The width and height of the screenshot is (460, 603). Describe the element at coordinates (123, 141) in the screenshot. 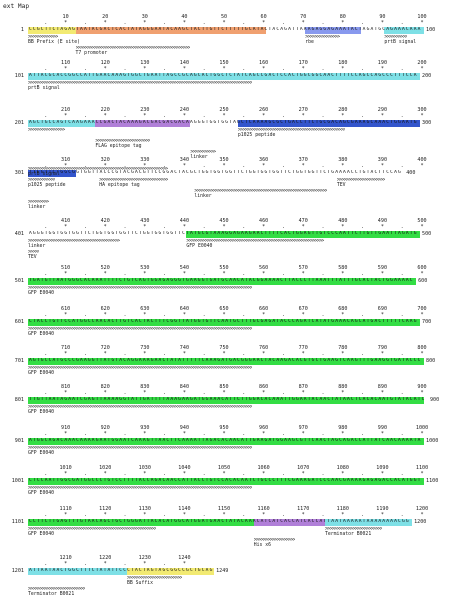

I see `feature-arrow: >>>>>>>>>>>>>>>>>>>>>>>>` at that location.